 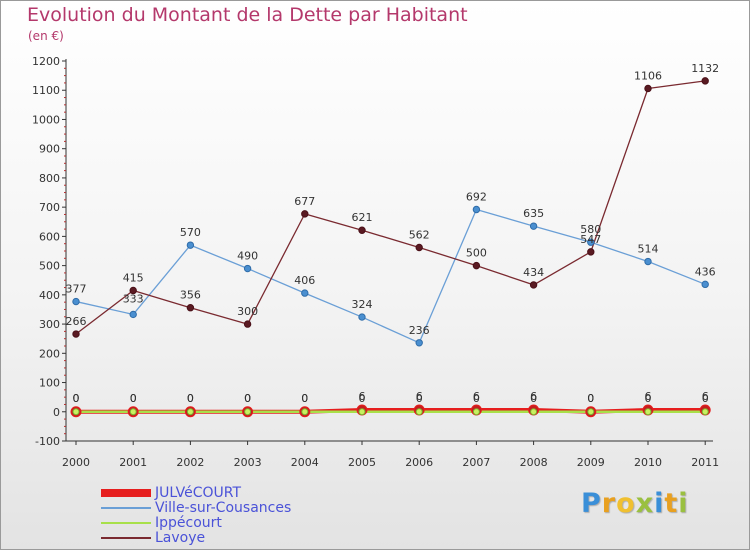 I want to click on data-label: 692, so click(x=476, y=196).